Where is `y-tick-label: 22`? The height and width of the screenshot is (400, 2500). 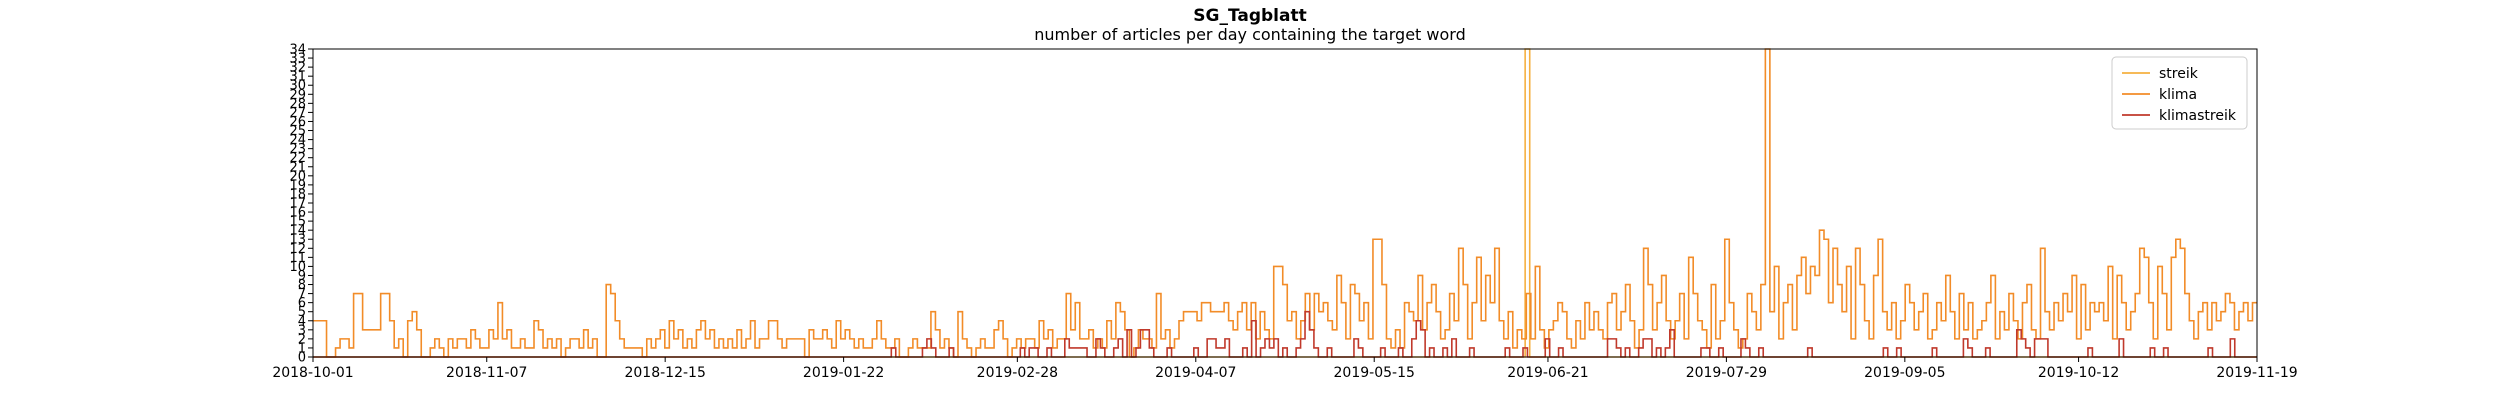
y-tick-label: 22 is located at coordinates (297, 158).